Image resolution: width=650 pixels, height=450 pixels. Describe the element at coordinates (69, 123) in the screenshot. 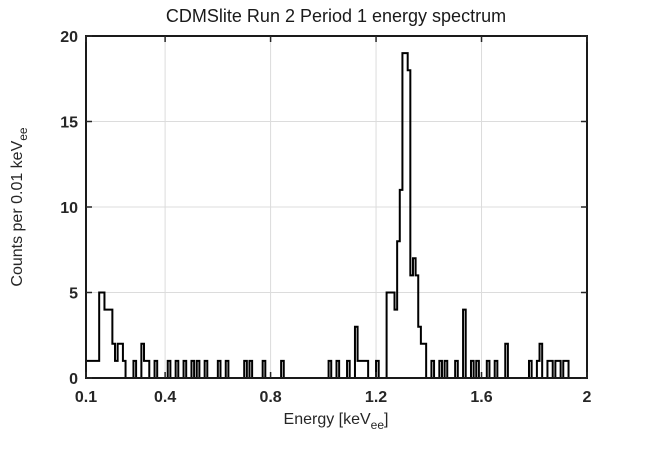

I see `y-tick-label: 15` at that location.